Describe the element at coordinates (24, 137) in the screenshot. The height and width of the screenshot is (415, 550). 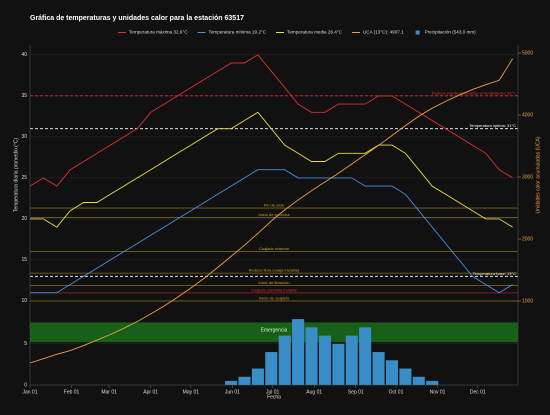
I see `y-tick-label: 30` at that location.